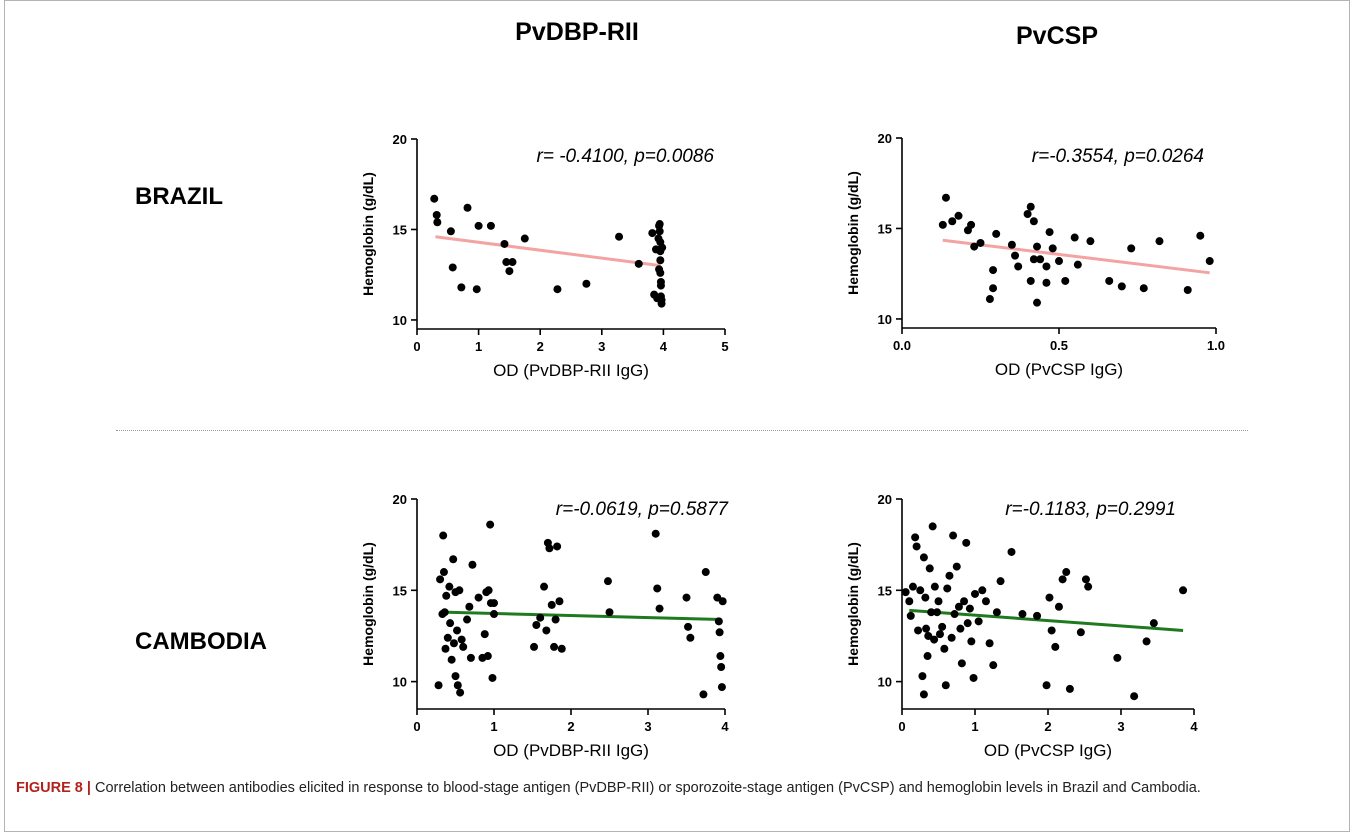  What do you see at coordinates (643, 509) in the screenshot?
I see `correlation-annotation: r=-0.0619, p=0.5877` at bounding box center [643, 509].